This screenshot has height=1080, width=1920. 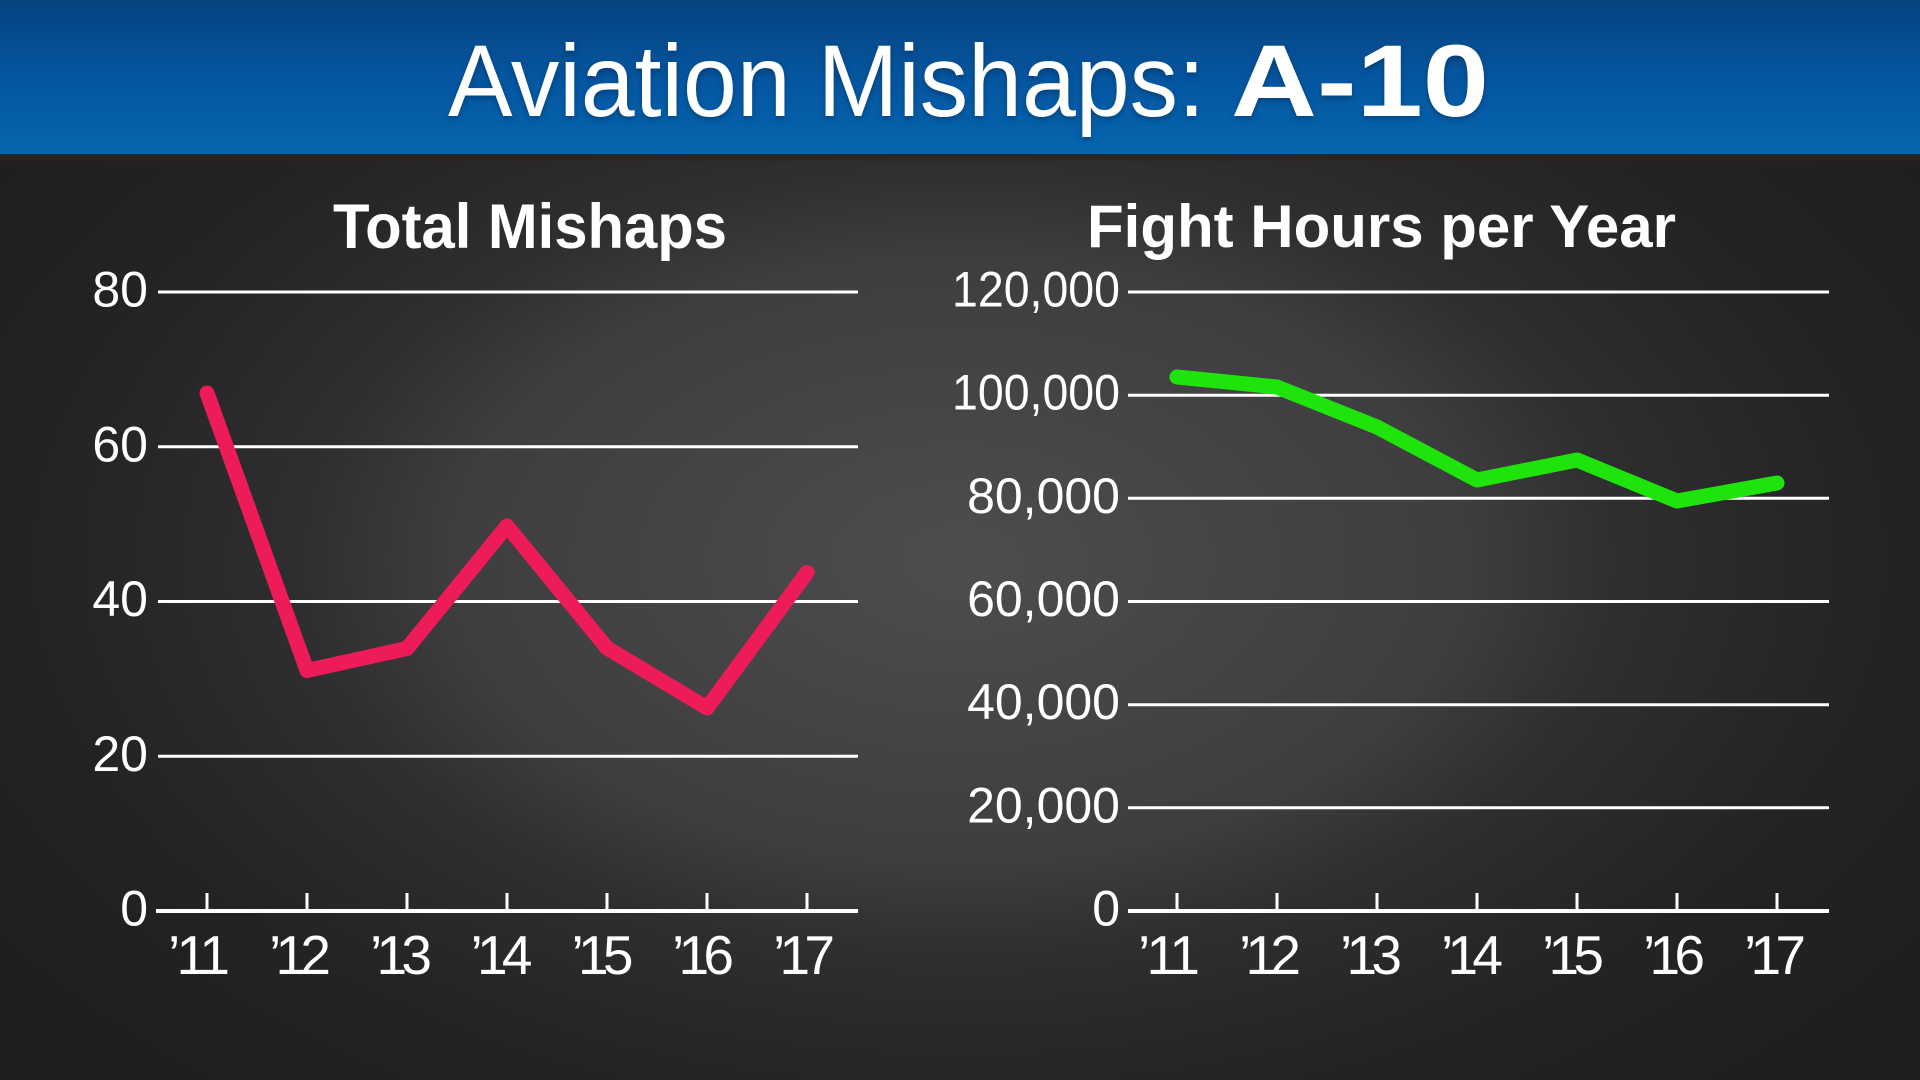 I want to click on svg-text: 80,000, so click(x=1043, y=496).